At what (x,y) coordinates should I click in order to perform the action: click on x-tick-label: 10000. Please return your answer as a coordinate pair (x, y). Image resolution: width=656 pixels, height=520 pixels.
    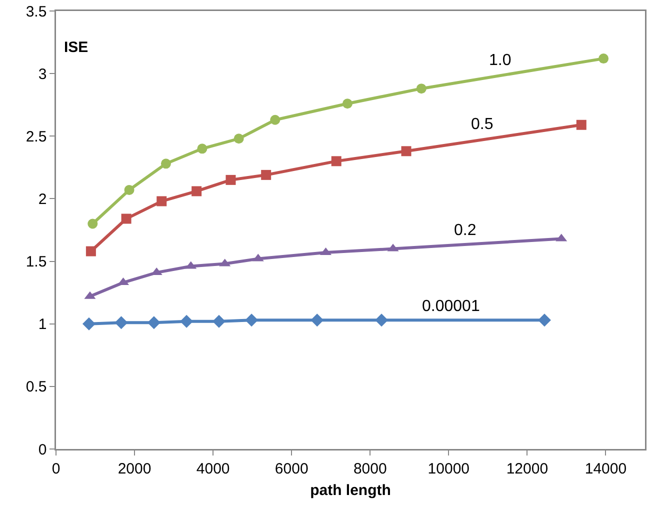
    Looking at the image, I should click on (449, 469).